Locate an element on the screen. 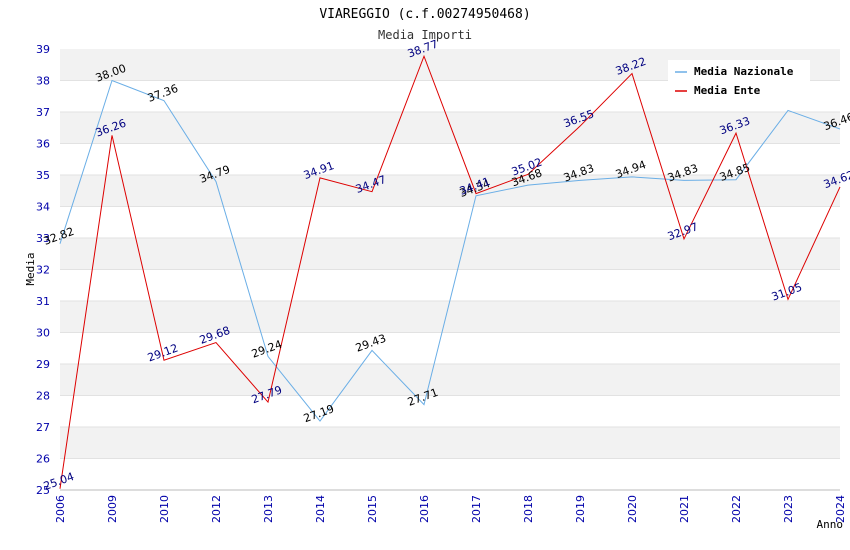  y-tick-label: 39 is located at coordinates (43, 49).